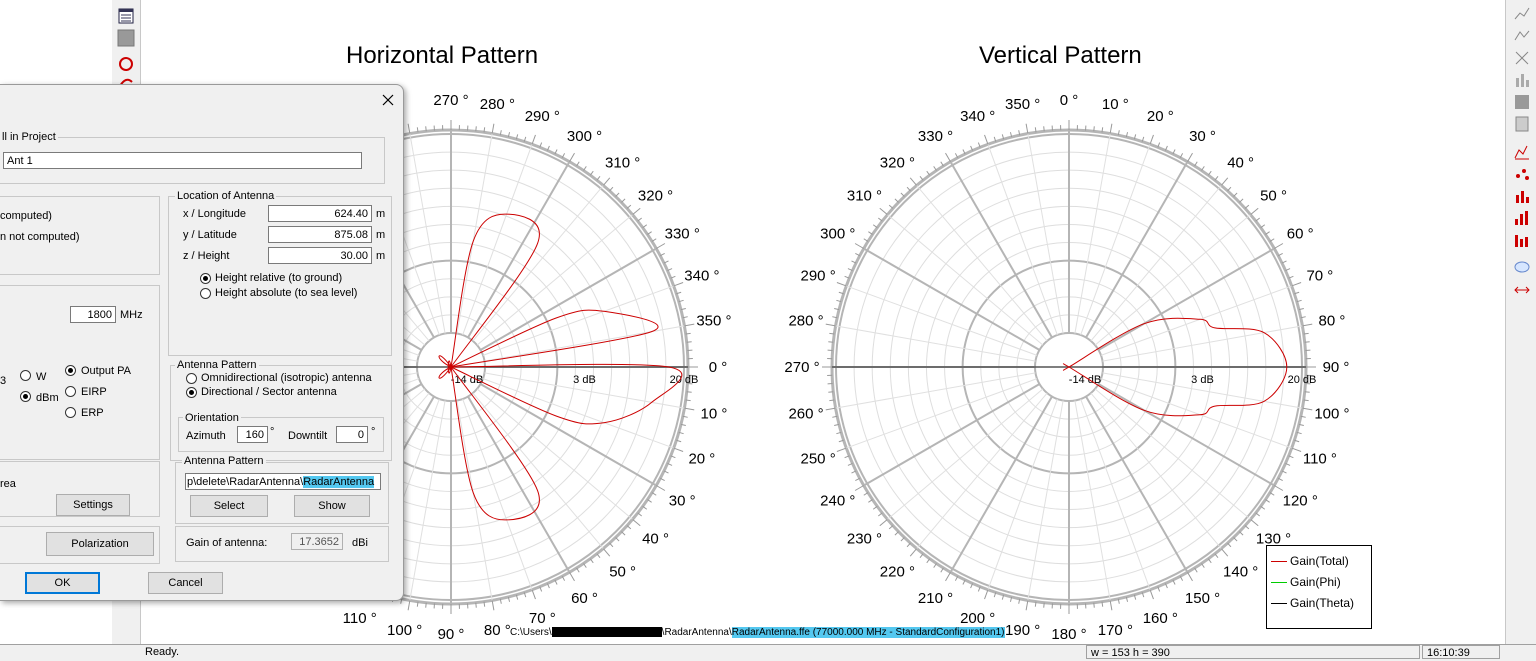 Image resolution: width=1536 pixels, height=661 pixels. I want to click on red-bar-alt-icon, so click(1522, 218).